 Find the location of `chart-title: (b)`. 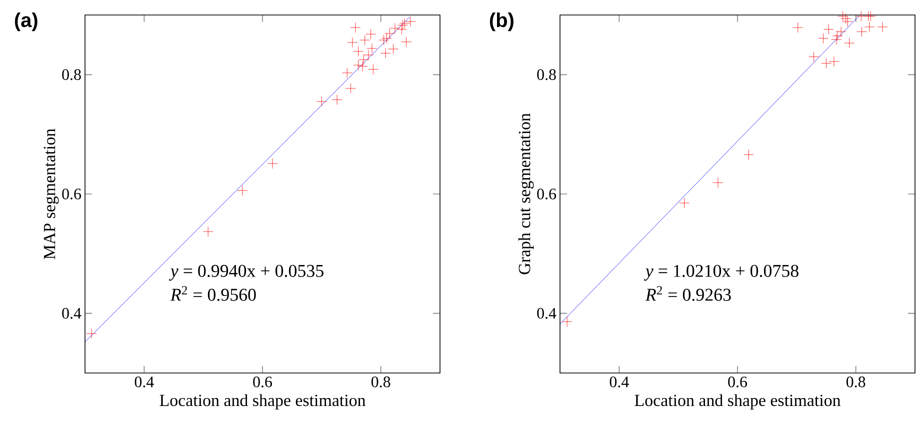

chart-title: (b) is located at coordinates (502, 22).